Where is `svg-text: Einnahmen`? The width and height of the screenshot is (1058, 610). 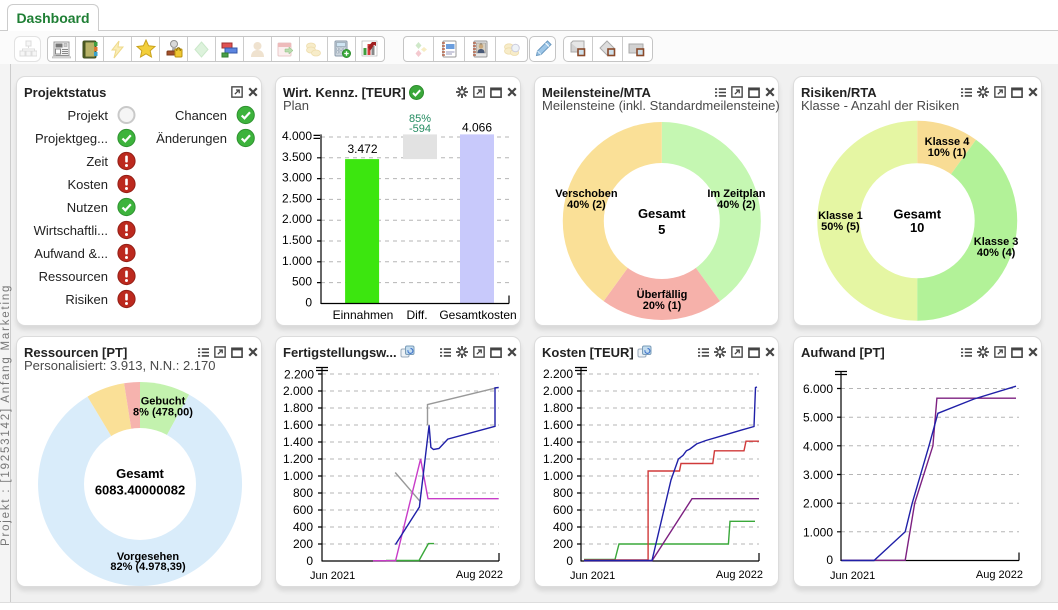 svg-text: Einnahmen is located at coordinates (363, 315).